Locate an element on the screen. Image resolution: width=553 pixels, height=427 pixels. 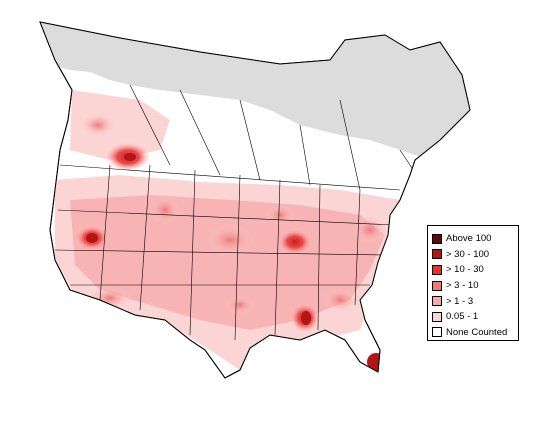
legend-label: > 1 - 3 is located at coordinates (460, 301).